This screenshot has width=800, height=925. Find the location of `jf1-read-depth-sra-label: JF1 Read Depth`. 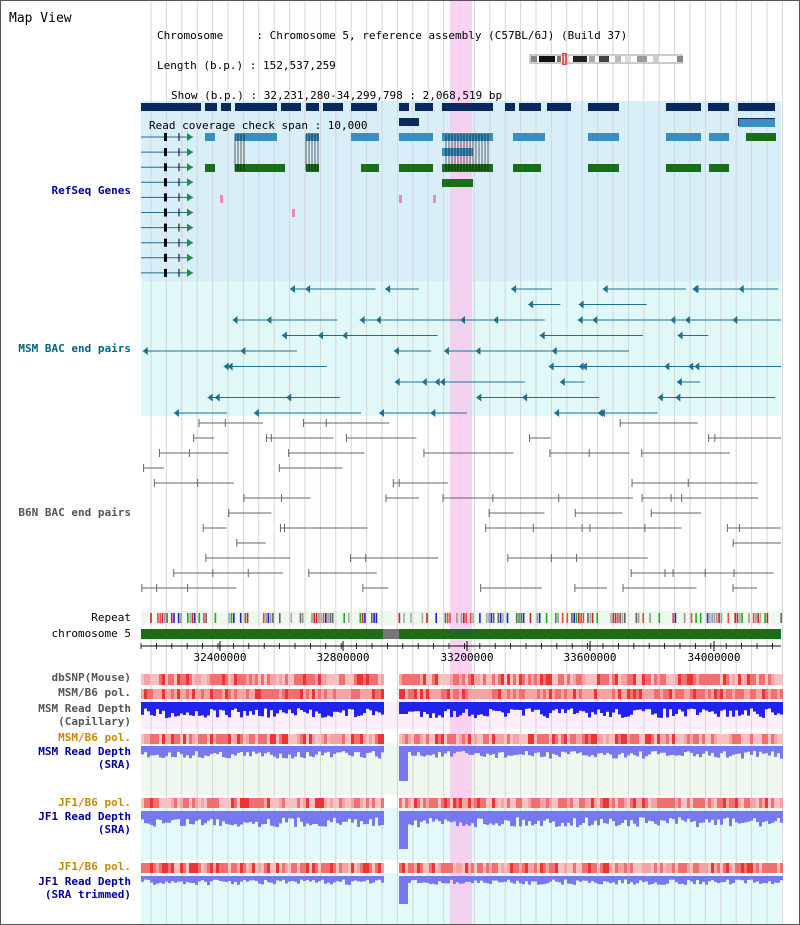

jf1-read-depth-sra-label: JF1 Read Depth is located at coordinates (84, 816).